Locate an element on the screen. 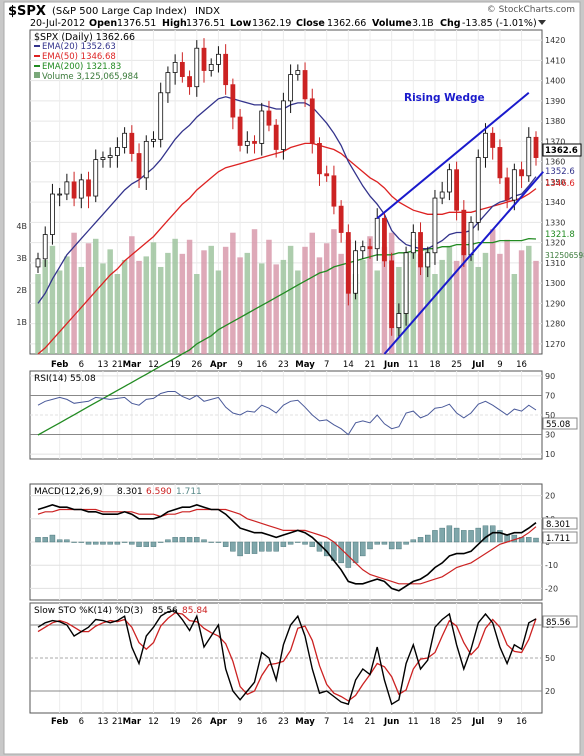 Image resolution: width=584 pixels, height=756 pixels. rsi-tick-label: 70 is located at coordinates (550, 395).